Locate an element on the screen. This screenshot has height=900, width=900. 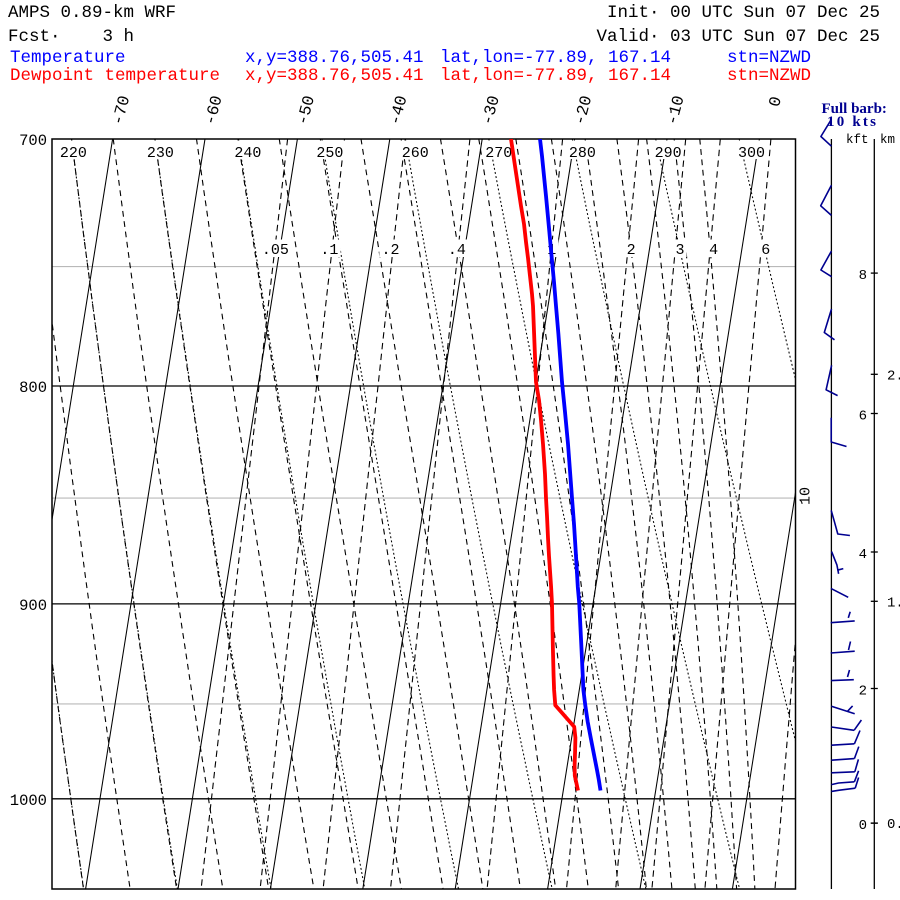
svg-text: 700 is located at coordinates (33, 141).